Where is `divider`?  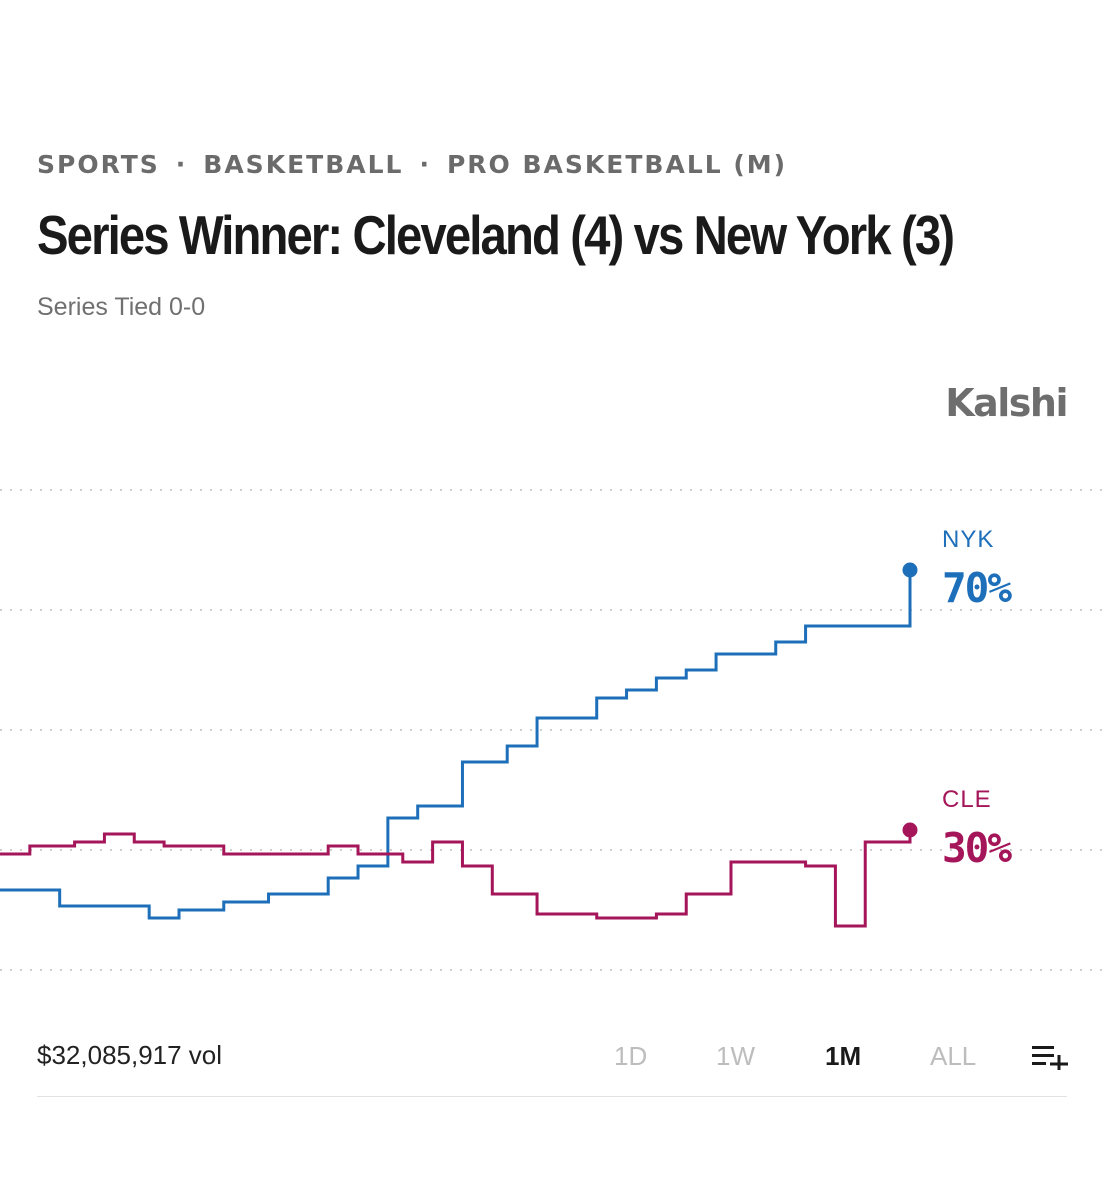
divider is located at coordinates (552, 1096).